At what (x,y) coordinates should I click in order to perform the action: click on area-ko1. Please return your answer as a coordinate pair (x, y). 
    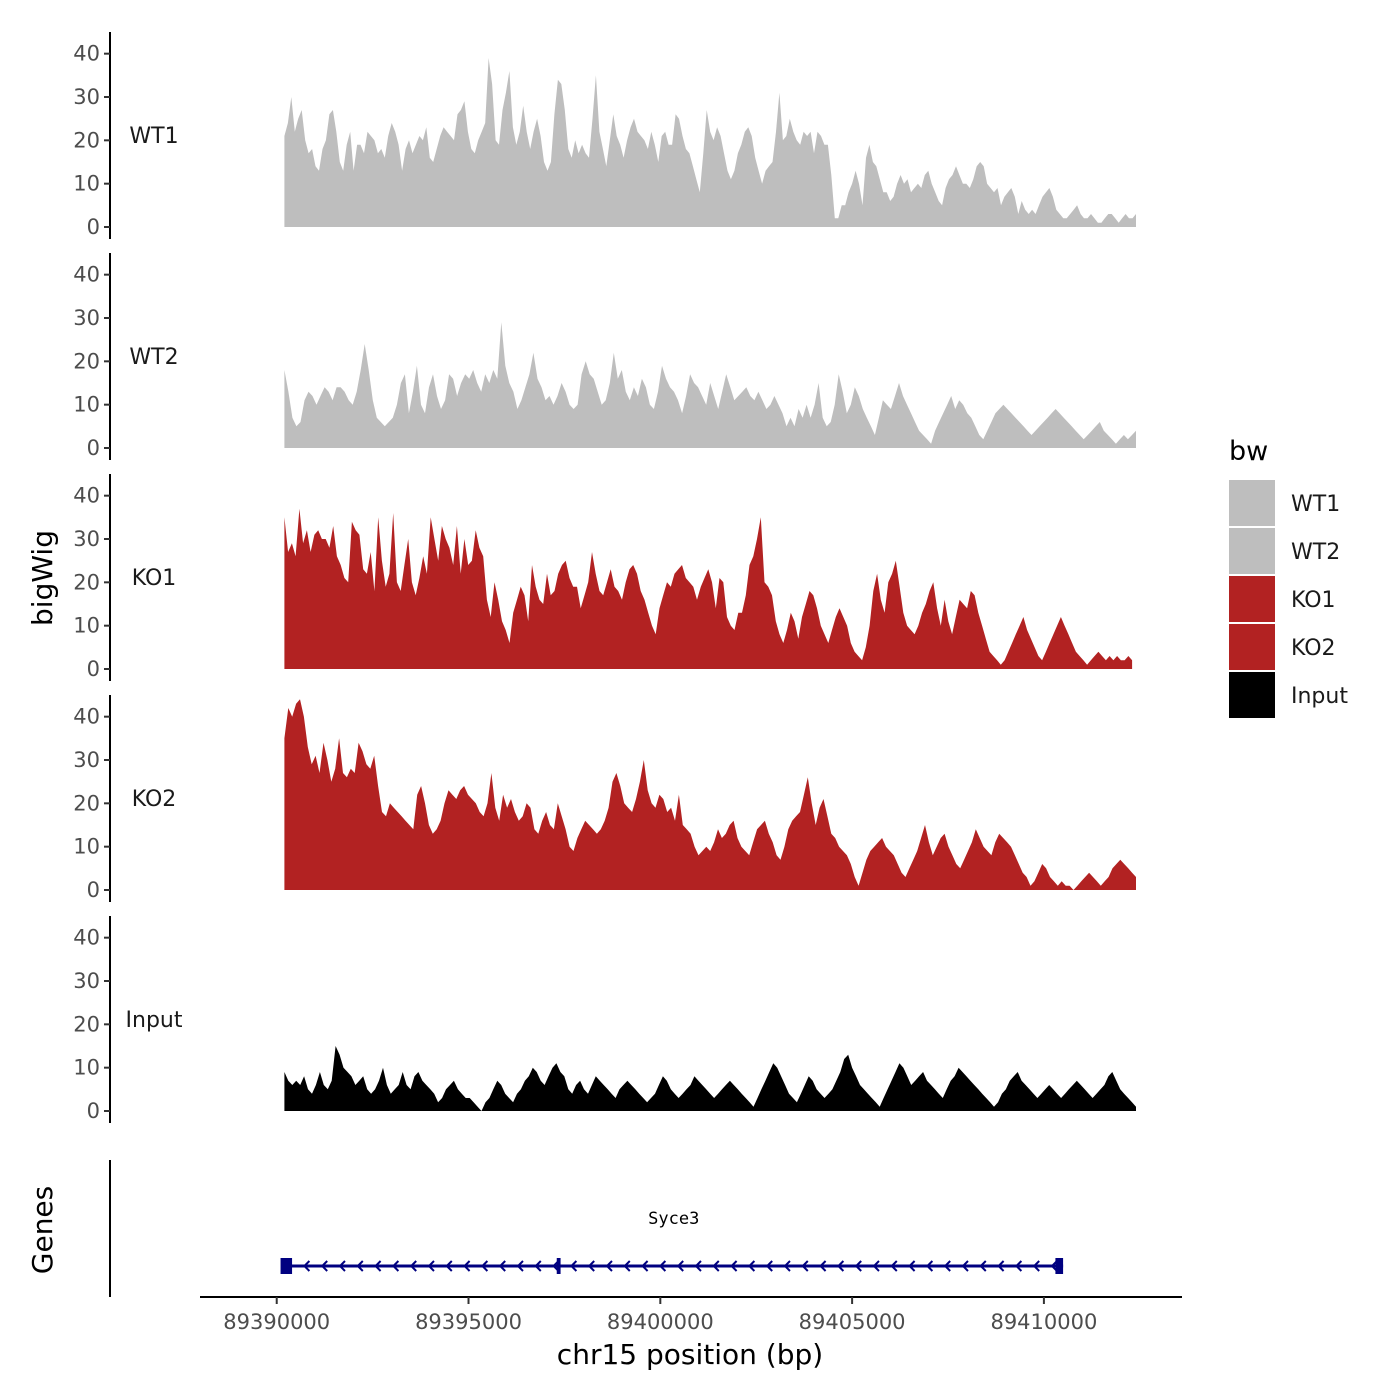
    Looking at the image, I should click on (708, 588).